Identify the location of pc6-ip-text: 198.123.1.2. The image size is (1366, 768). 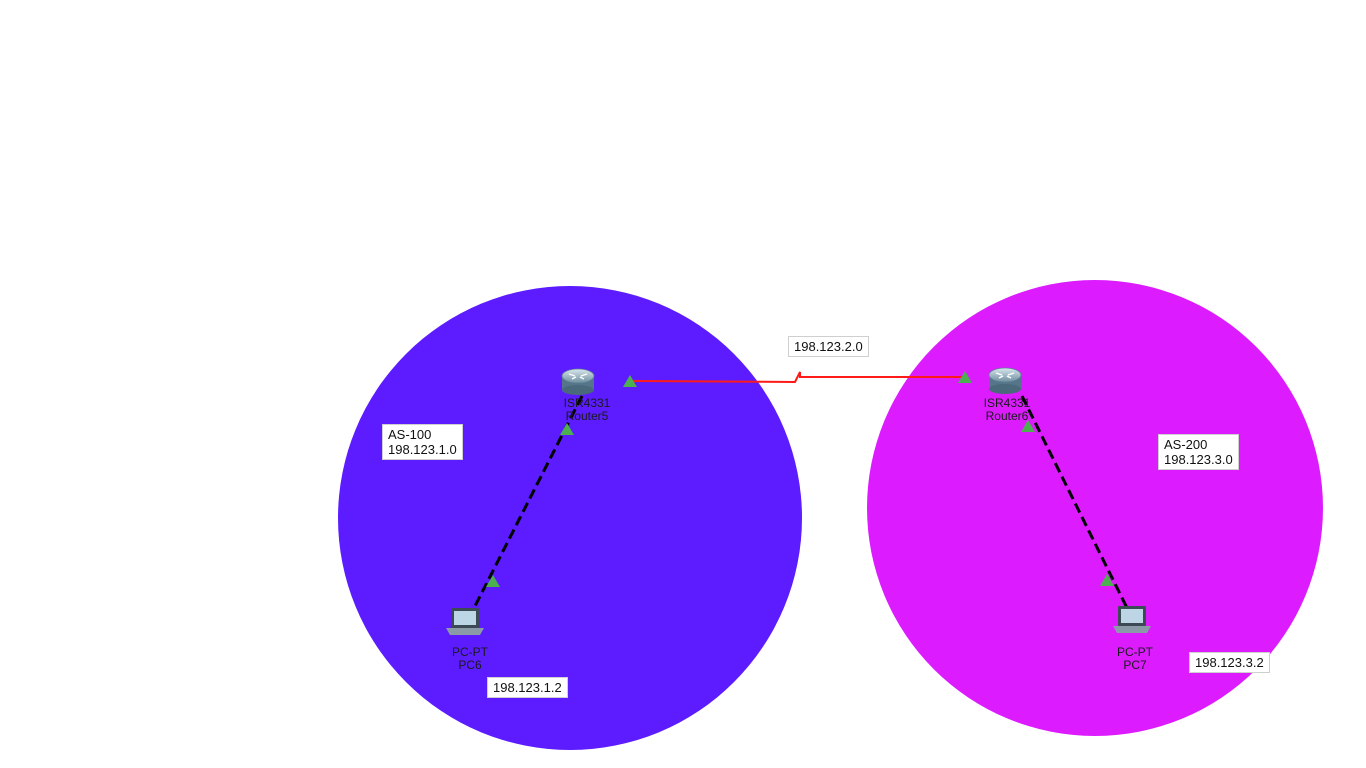
(527, 687).